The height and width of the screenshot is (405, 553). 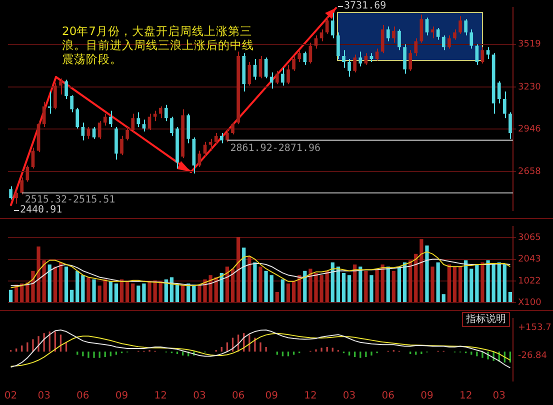 What do you see at coordinates (535, 328) in the screenshot?
I see `y-tick-label: +153.7` at bounding box center [535, 328].